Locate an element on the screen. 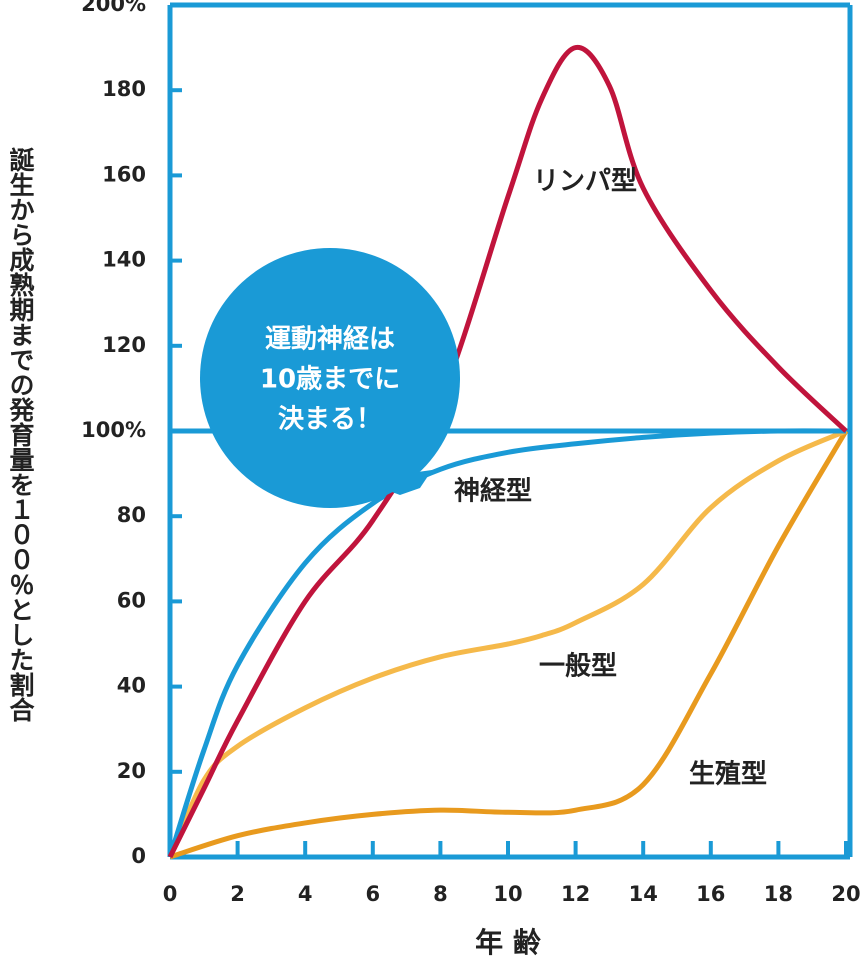 The image size is (866, 964). y-tick-label: 0 is located at coordinates (138, 856).